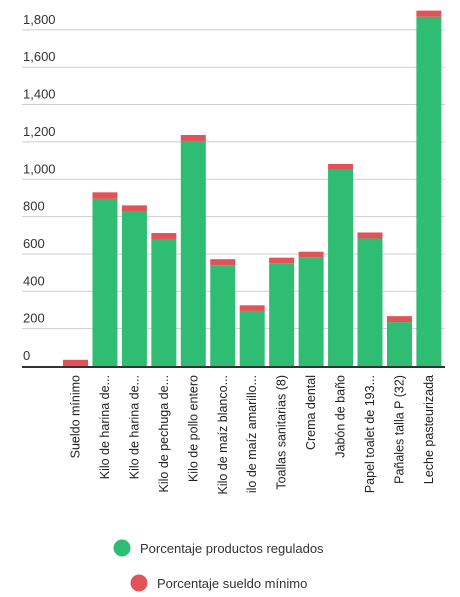 The width and height of the screenshot is (460, 597). What do you see at coordinates (39, 19) in the screenshot?
I see `y-tick-label: 1,800` at bounding box center [39, 19].